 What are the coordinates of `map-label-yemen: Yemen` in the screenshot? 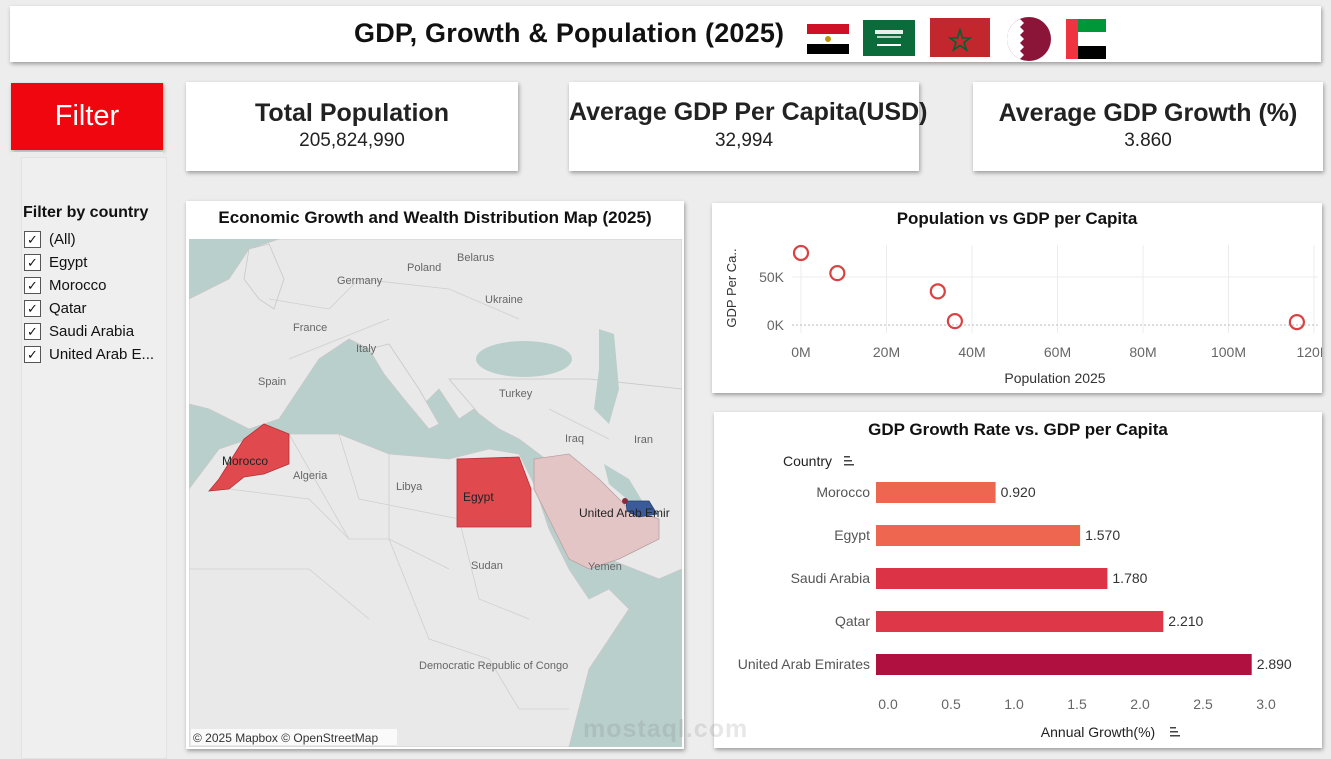 It's located at (605, 567).